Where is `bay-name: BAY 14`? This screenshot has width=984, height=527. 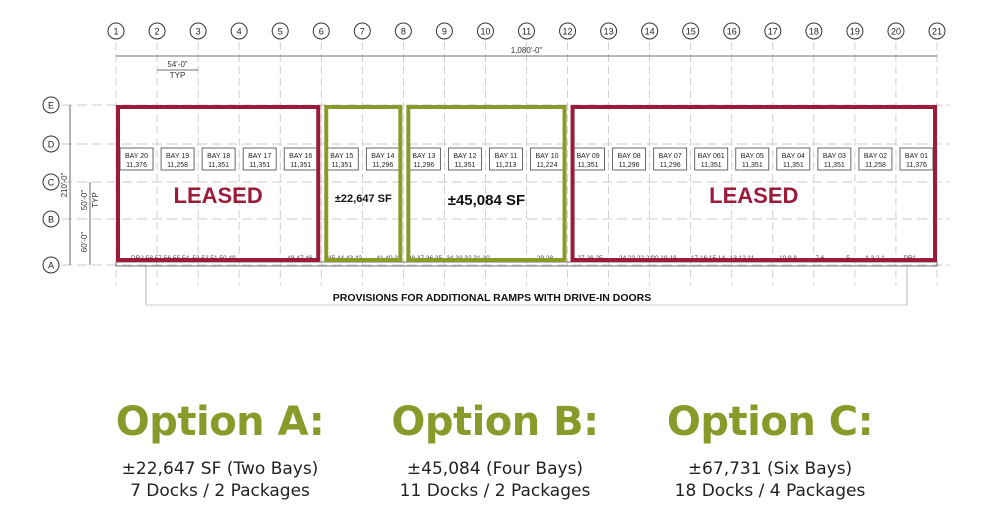 bay-name: BAY 14 is located at coordinates (382, 156).